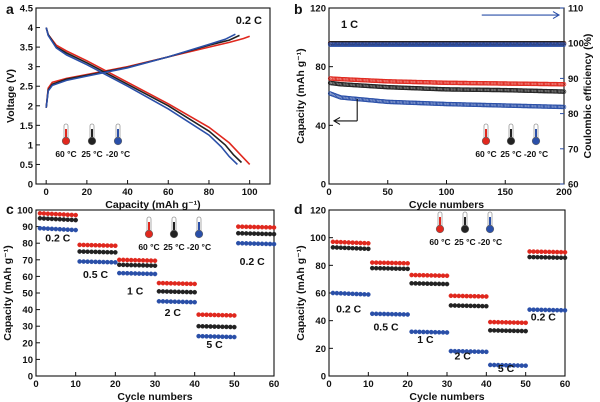 The image size is (600, 402). I want to click on capacity-axis-arrow, so click(345, 120).